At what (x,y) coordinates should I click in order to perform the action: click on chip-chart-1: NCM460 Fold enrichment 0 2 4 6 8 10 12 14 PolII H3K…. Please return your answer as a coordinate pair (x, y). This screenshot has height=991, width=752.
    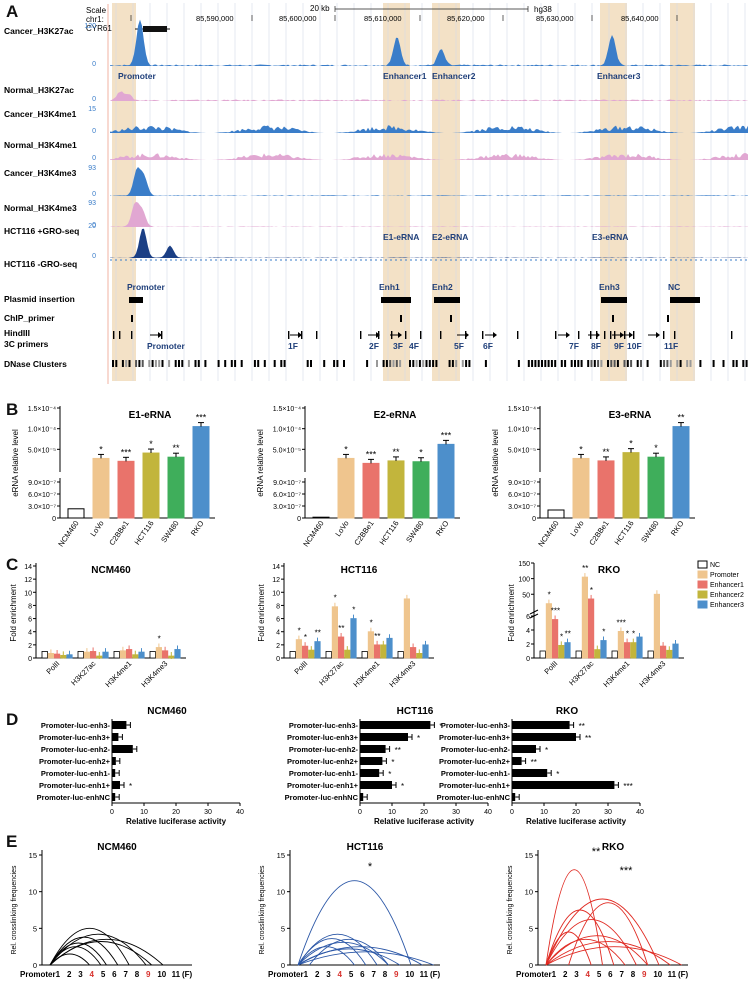
    Looking at the image, I should click on (97, 626).